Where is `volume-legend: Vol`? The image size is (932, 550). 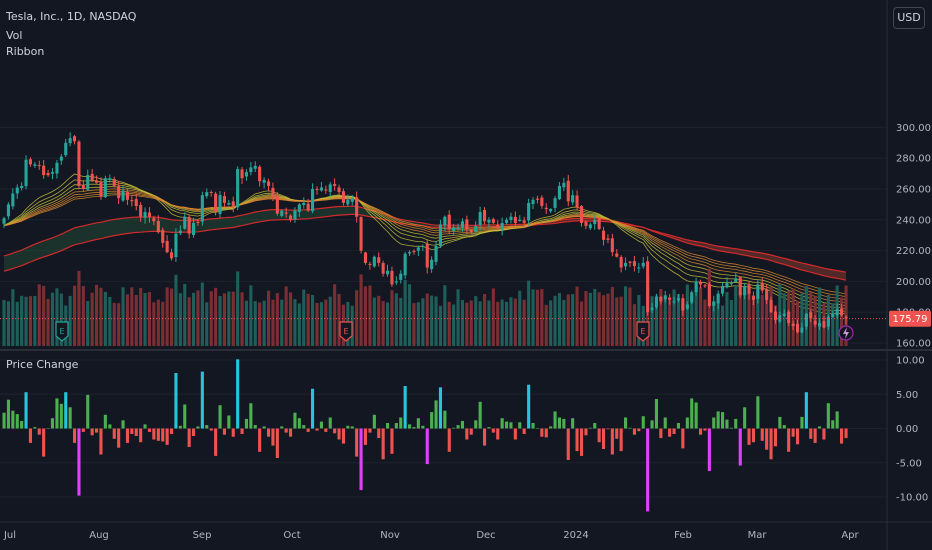 volume-legend: Vol is located at coordinates (14, 35).